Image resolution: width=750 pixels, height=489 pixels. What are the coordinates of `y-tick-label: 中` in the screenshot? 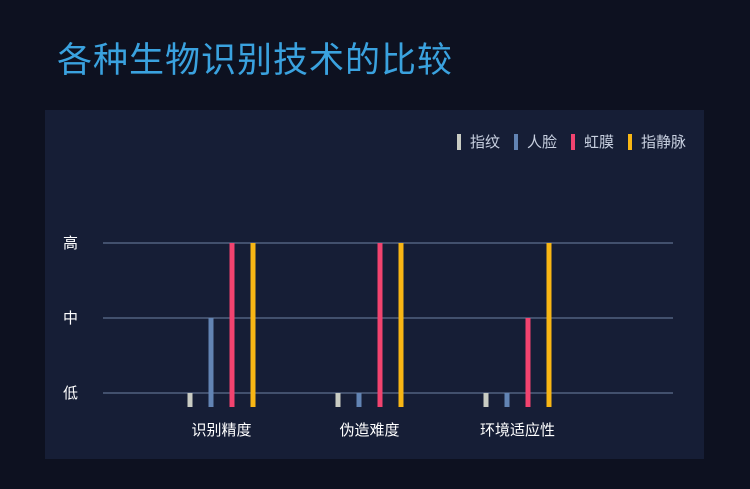 It's located at (70, 318).